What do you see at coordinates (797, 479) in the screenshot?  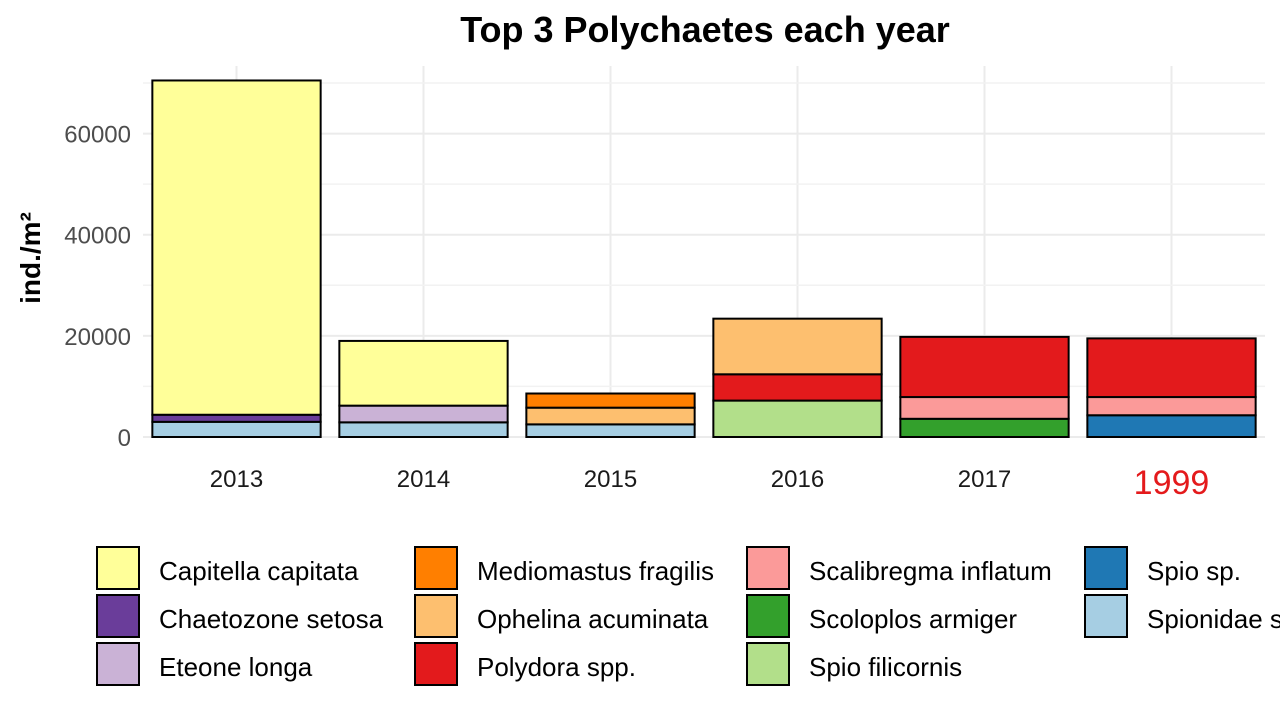 I see `x-tick-label: 2016` at bounding box center [797, 479].